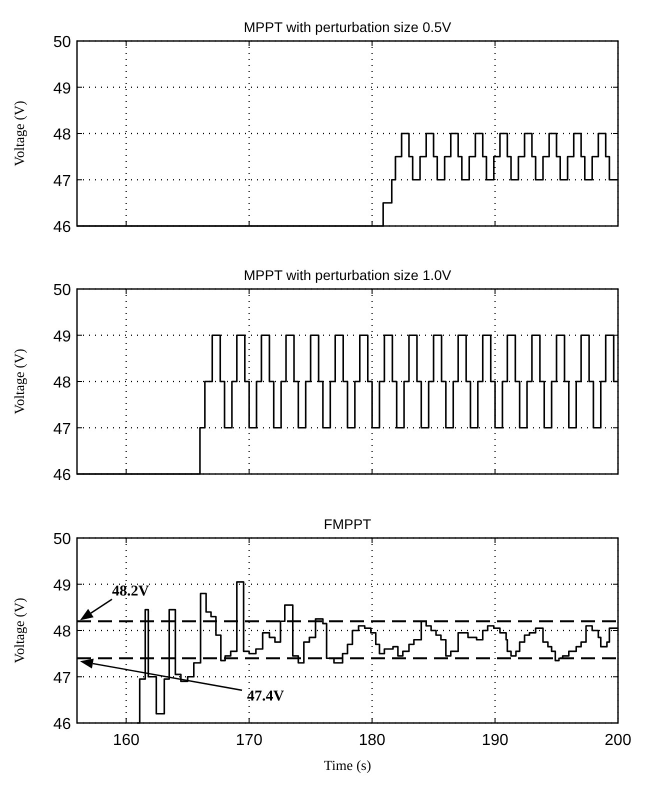 The image size is (646, 785). Describe the element at coordinates (495, 740) in the screenshot. I see `x-tick-label: 190` at that location.